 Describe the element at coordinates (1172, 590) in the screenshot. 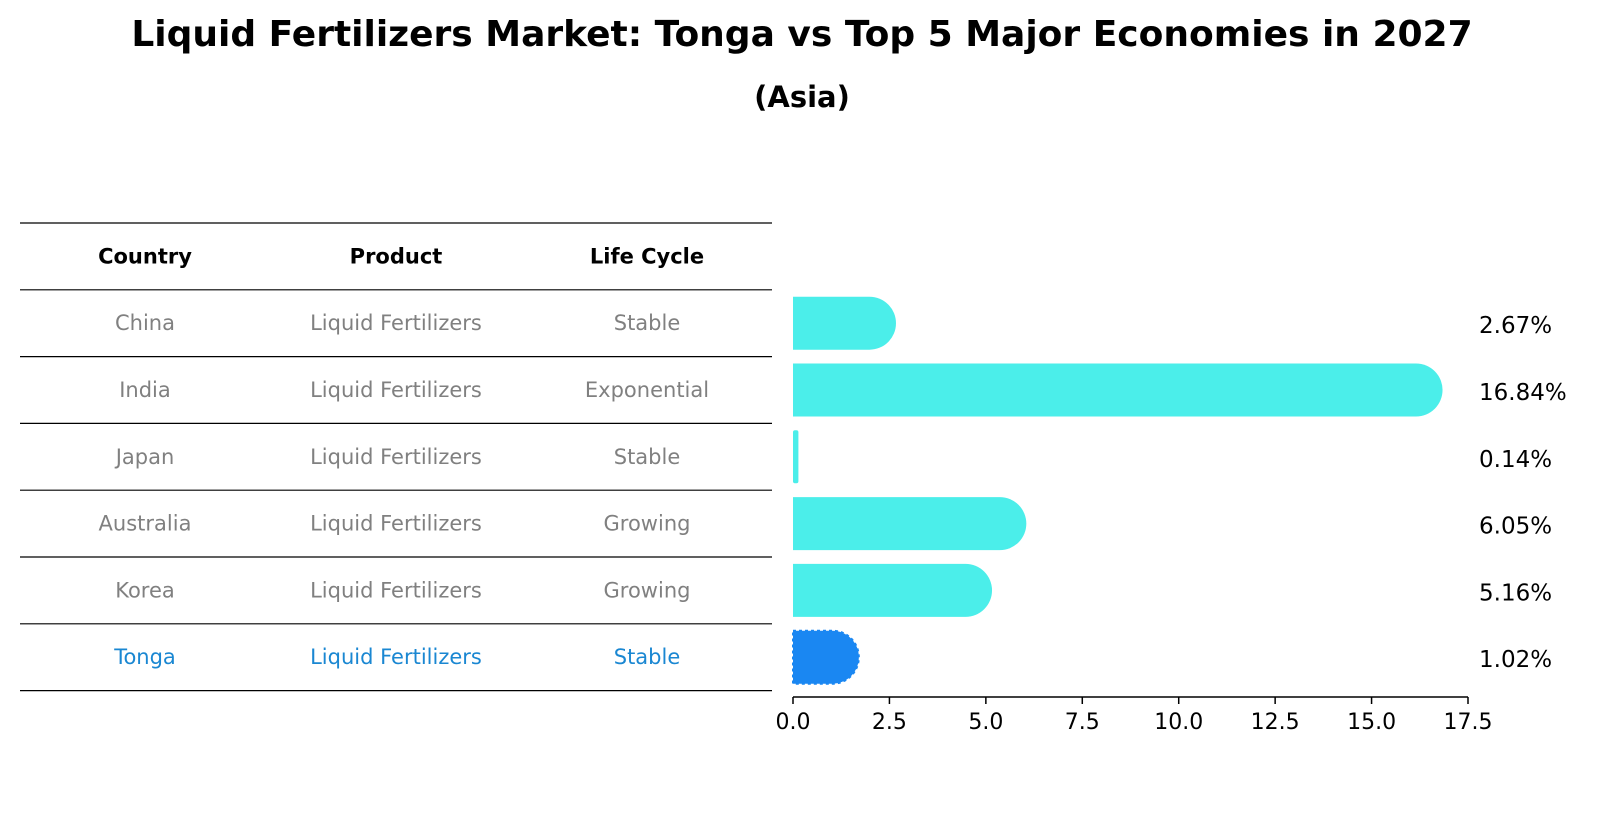

I see `bar-korea: 5.16%` at that location.